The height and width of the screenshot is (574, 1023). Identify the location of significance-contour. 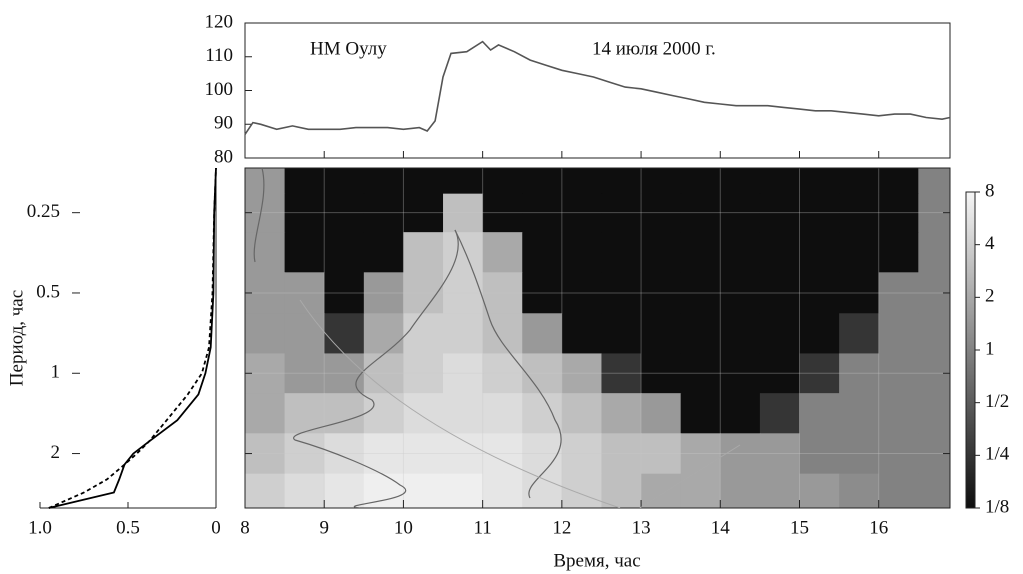
(508, 364).